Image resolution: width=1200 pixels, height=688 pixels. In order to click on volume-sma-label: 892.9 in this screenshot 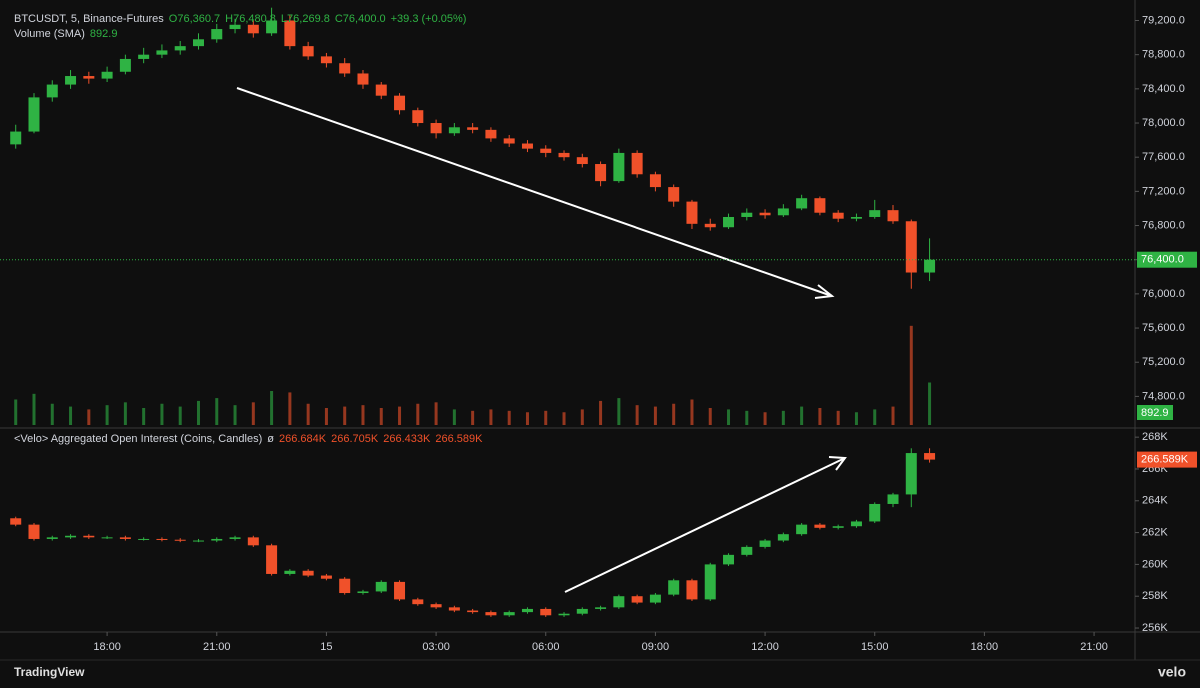, I will do `click(1155, 413)`.